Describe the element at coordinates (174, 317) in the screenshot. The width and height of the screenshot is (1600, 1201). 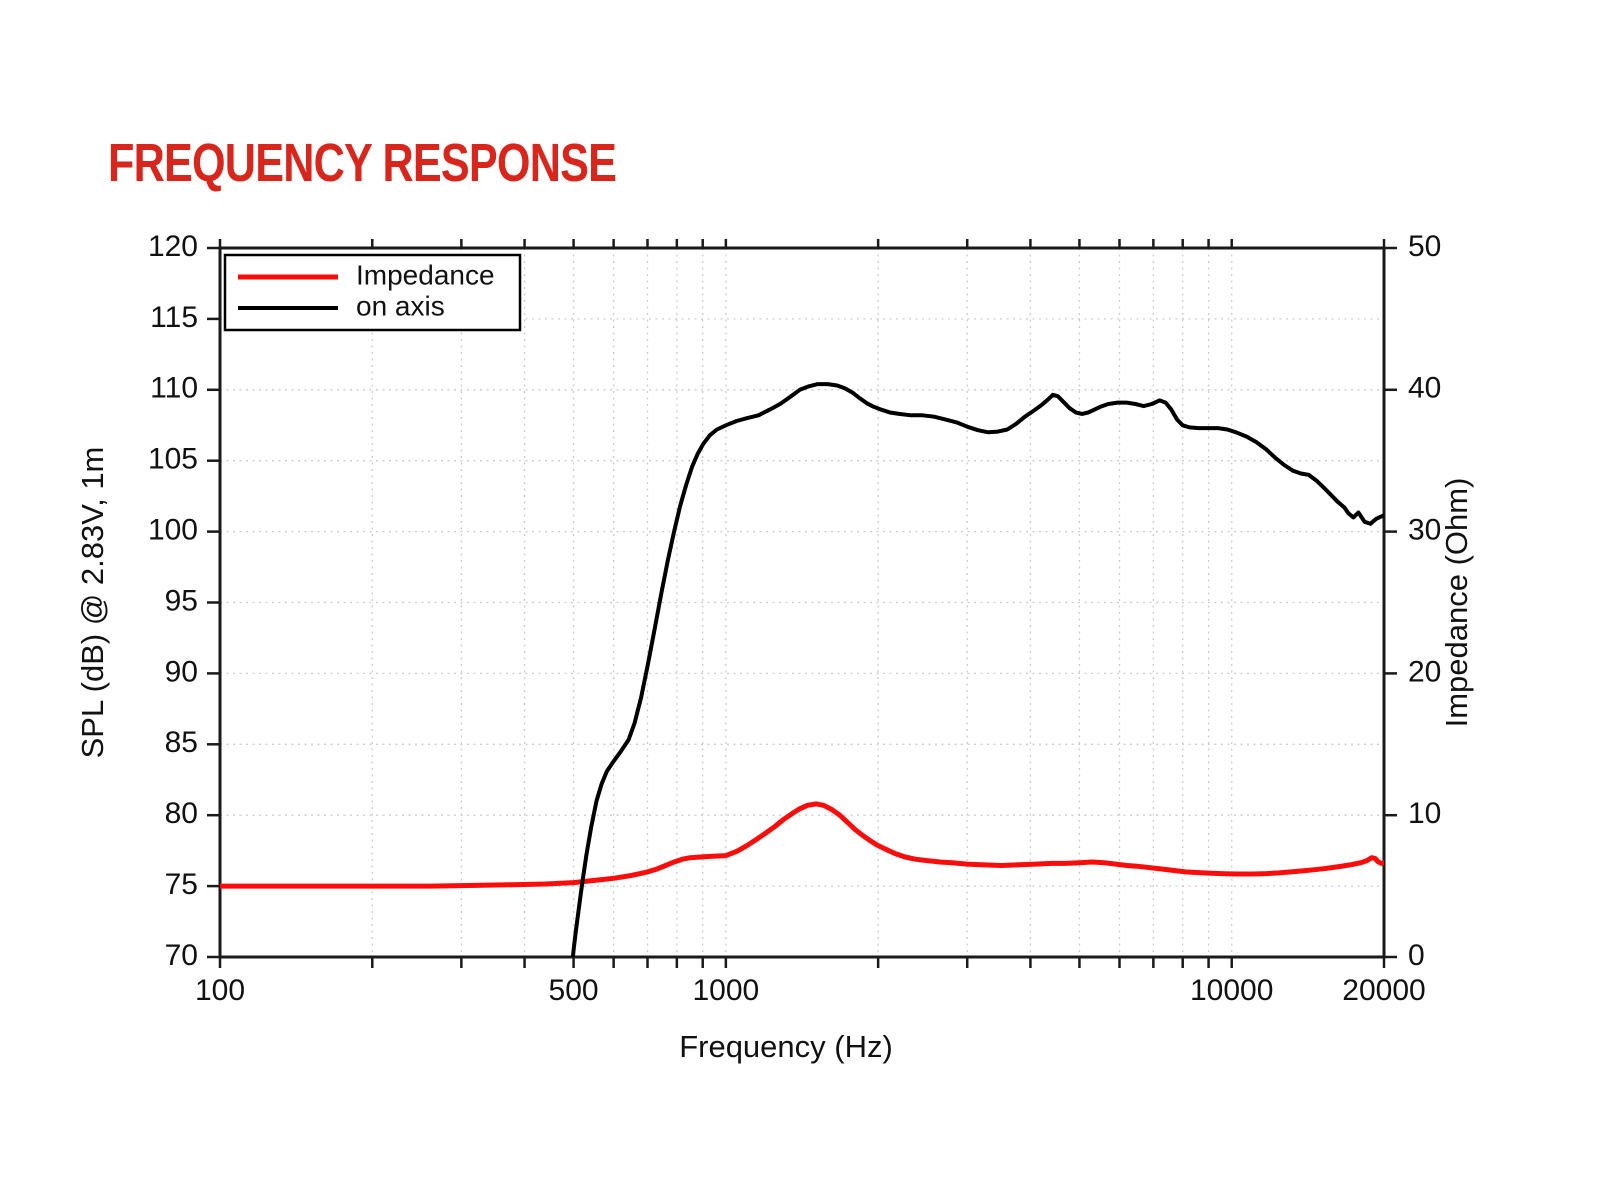
I see `y-left-tick-label: 115` at that location.